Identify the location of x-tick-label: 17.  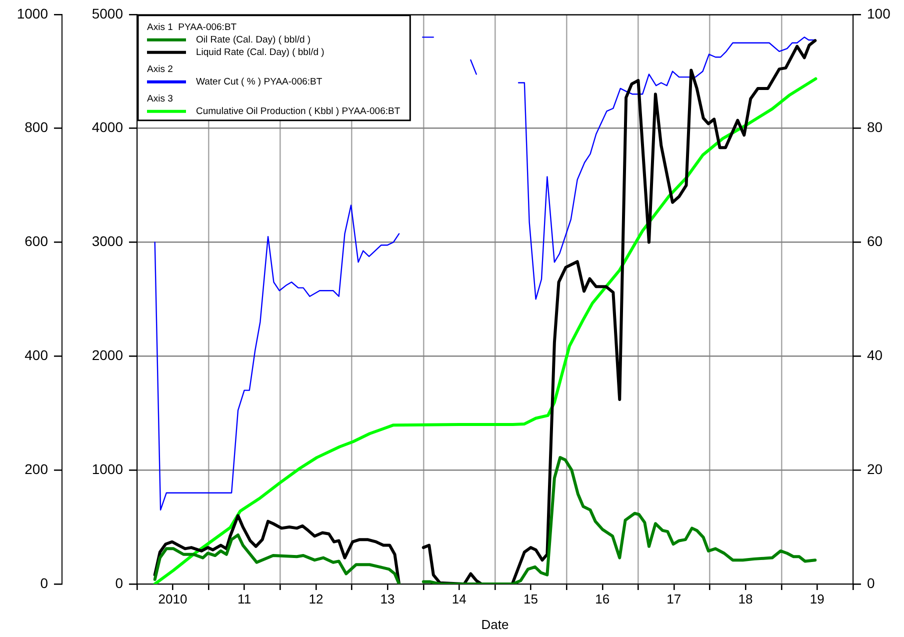
(674, 598).